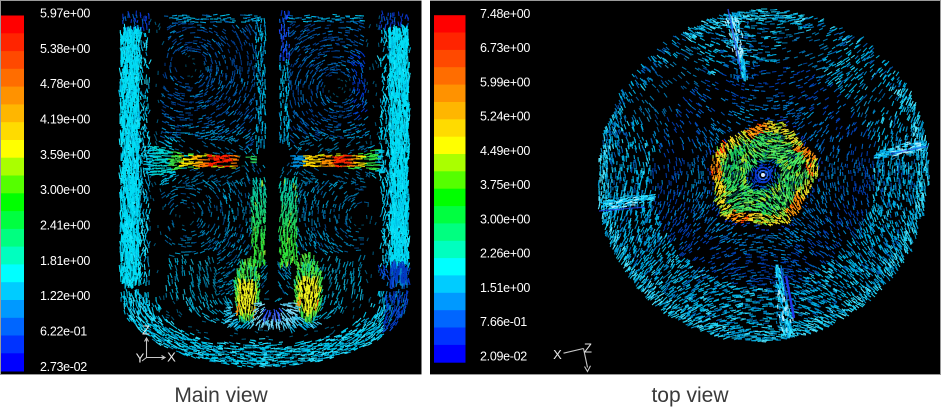 The height and width of the screenshot is (408, 941). I want to click on svg-text: 2.09e-02, so click(503, 356).